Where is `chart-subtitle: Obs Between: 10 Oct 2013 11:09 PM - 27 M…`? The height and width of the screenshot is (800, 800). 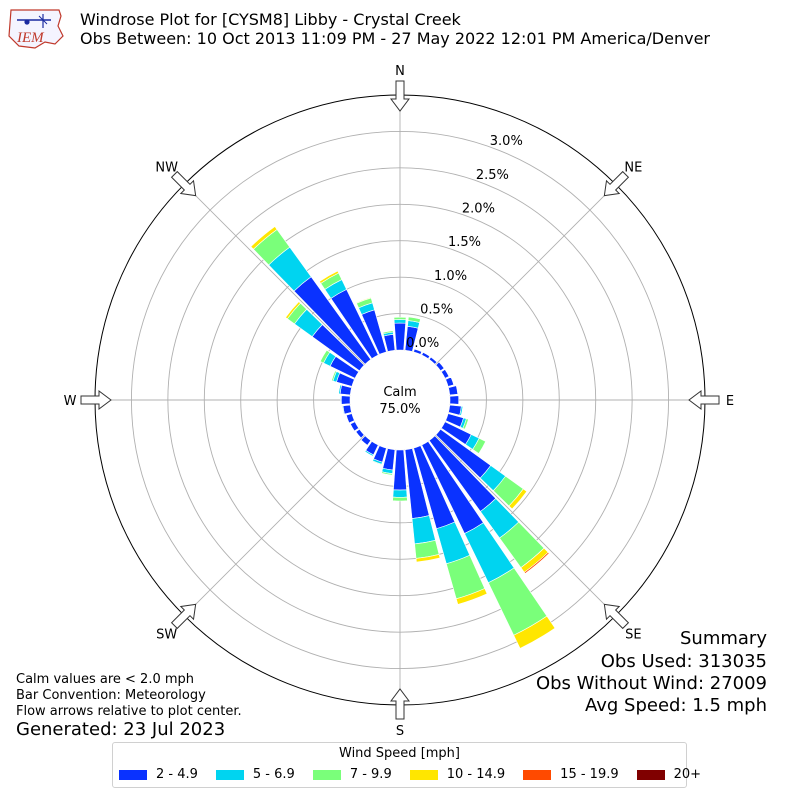
chart-subtitle: Obs Between: 10 Oct 2013 11:09 PM - 27 M… is located at coordinates (395, 38).